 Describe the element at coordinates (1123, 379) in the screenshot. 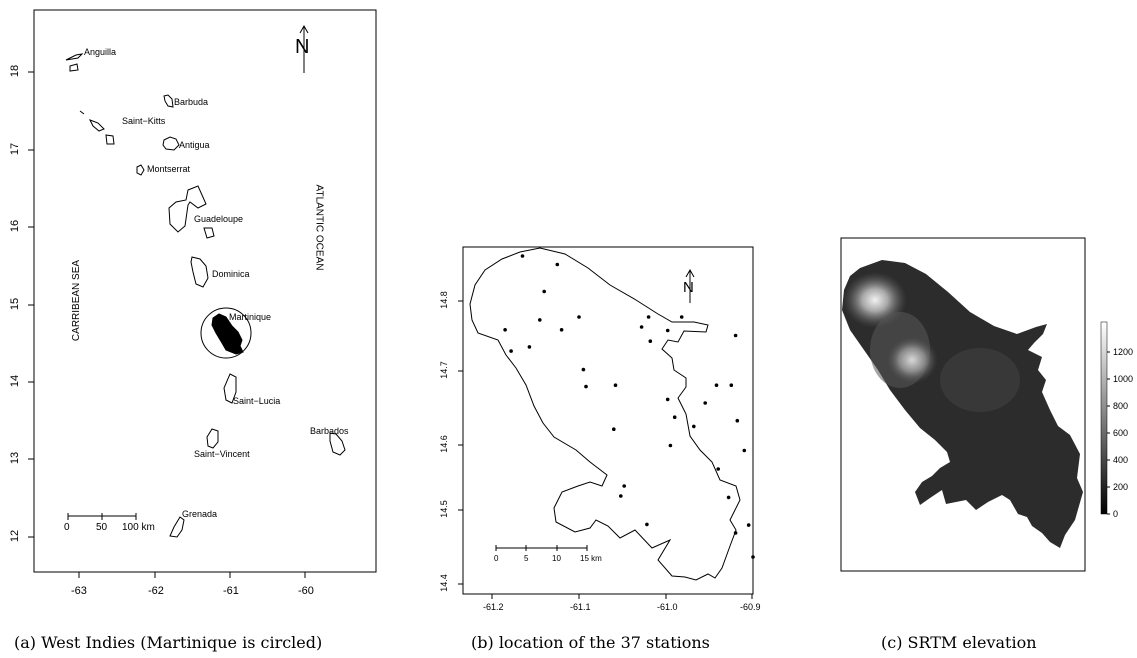

I see `colorbar-label: 1000` at that location.